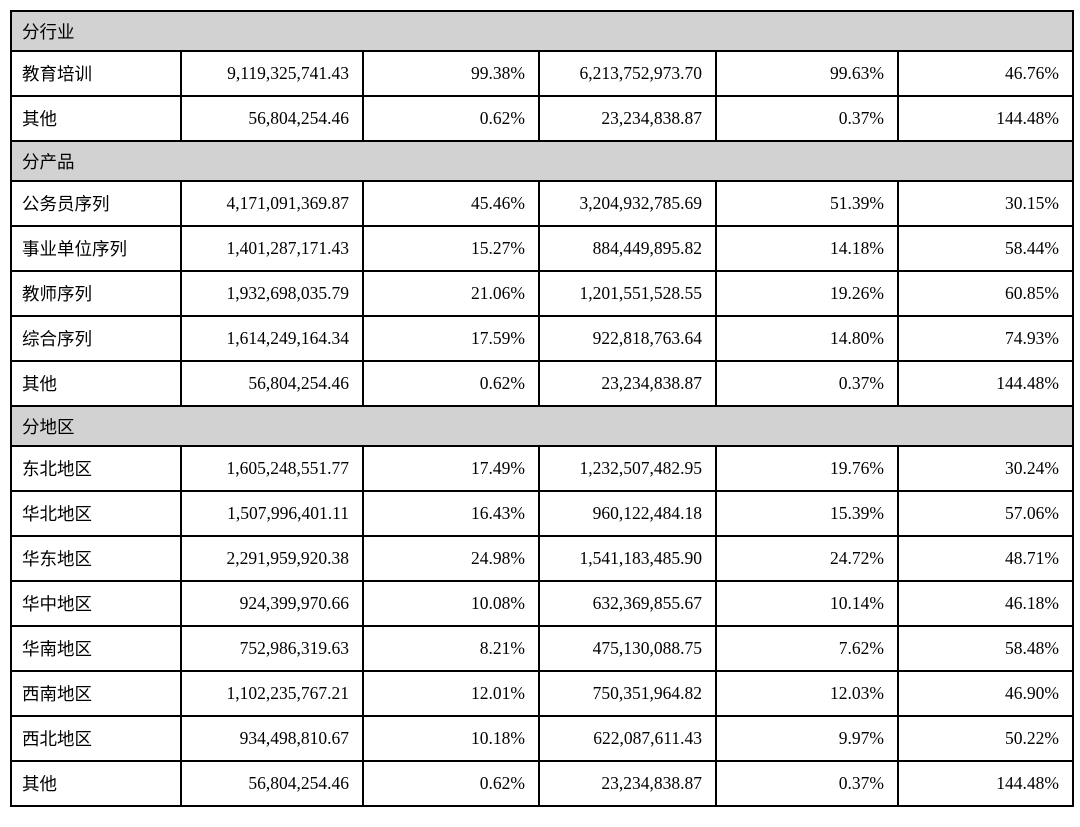 The width and height of the screenshot is (1080, 827). I want to click on percent-current-cell: 10.18%, so click(451, 738).